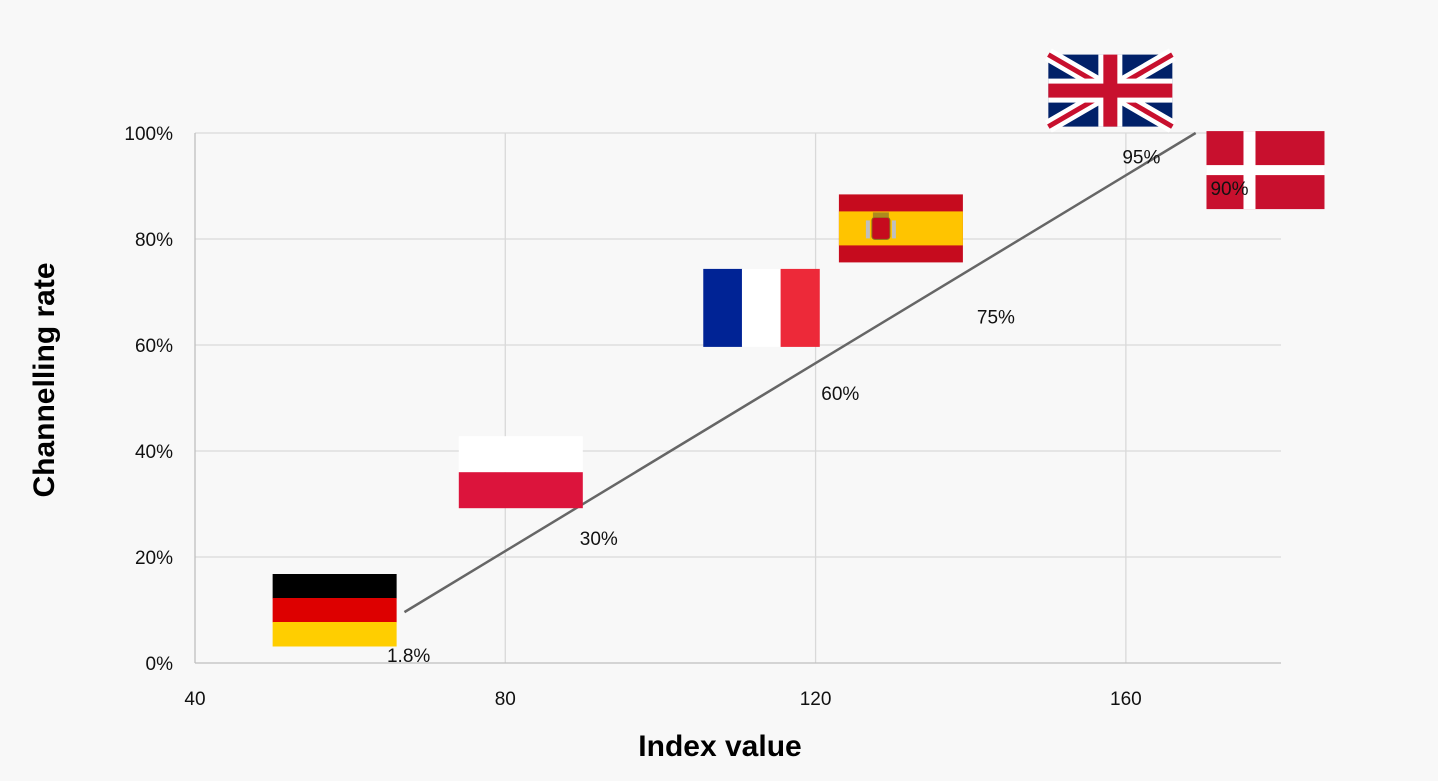 This screenshot has height=781, width=1438. What do you see at coordinates (840, 394) in the screenshot?
I see `data-label-france: 60%` at bounding box center [840, 394].